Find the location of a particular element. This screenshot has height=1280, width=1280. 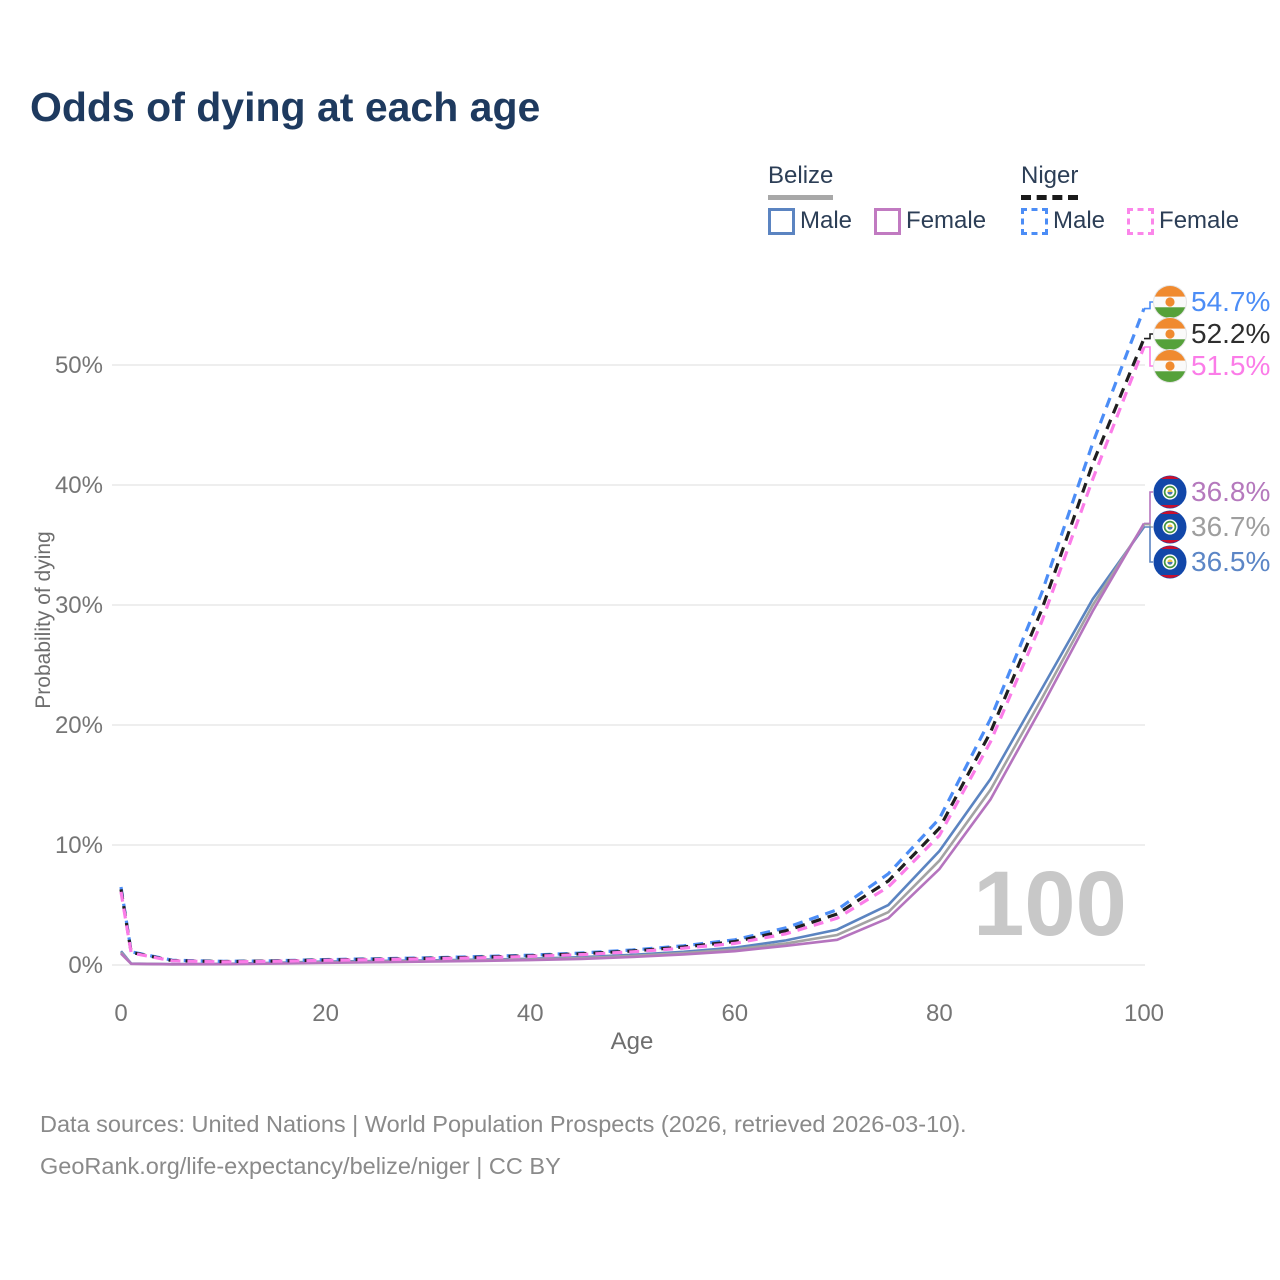

legend-item-belize-female: Female is located at coordinates (930, 221).